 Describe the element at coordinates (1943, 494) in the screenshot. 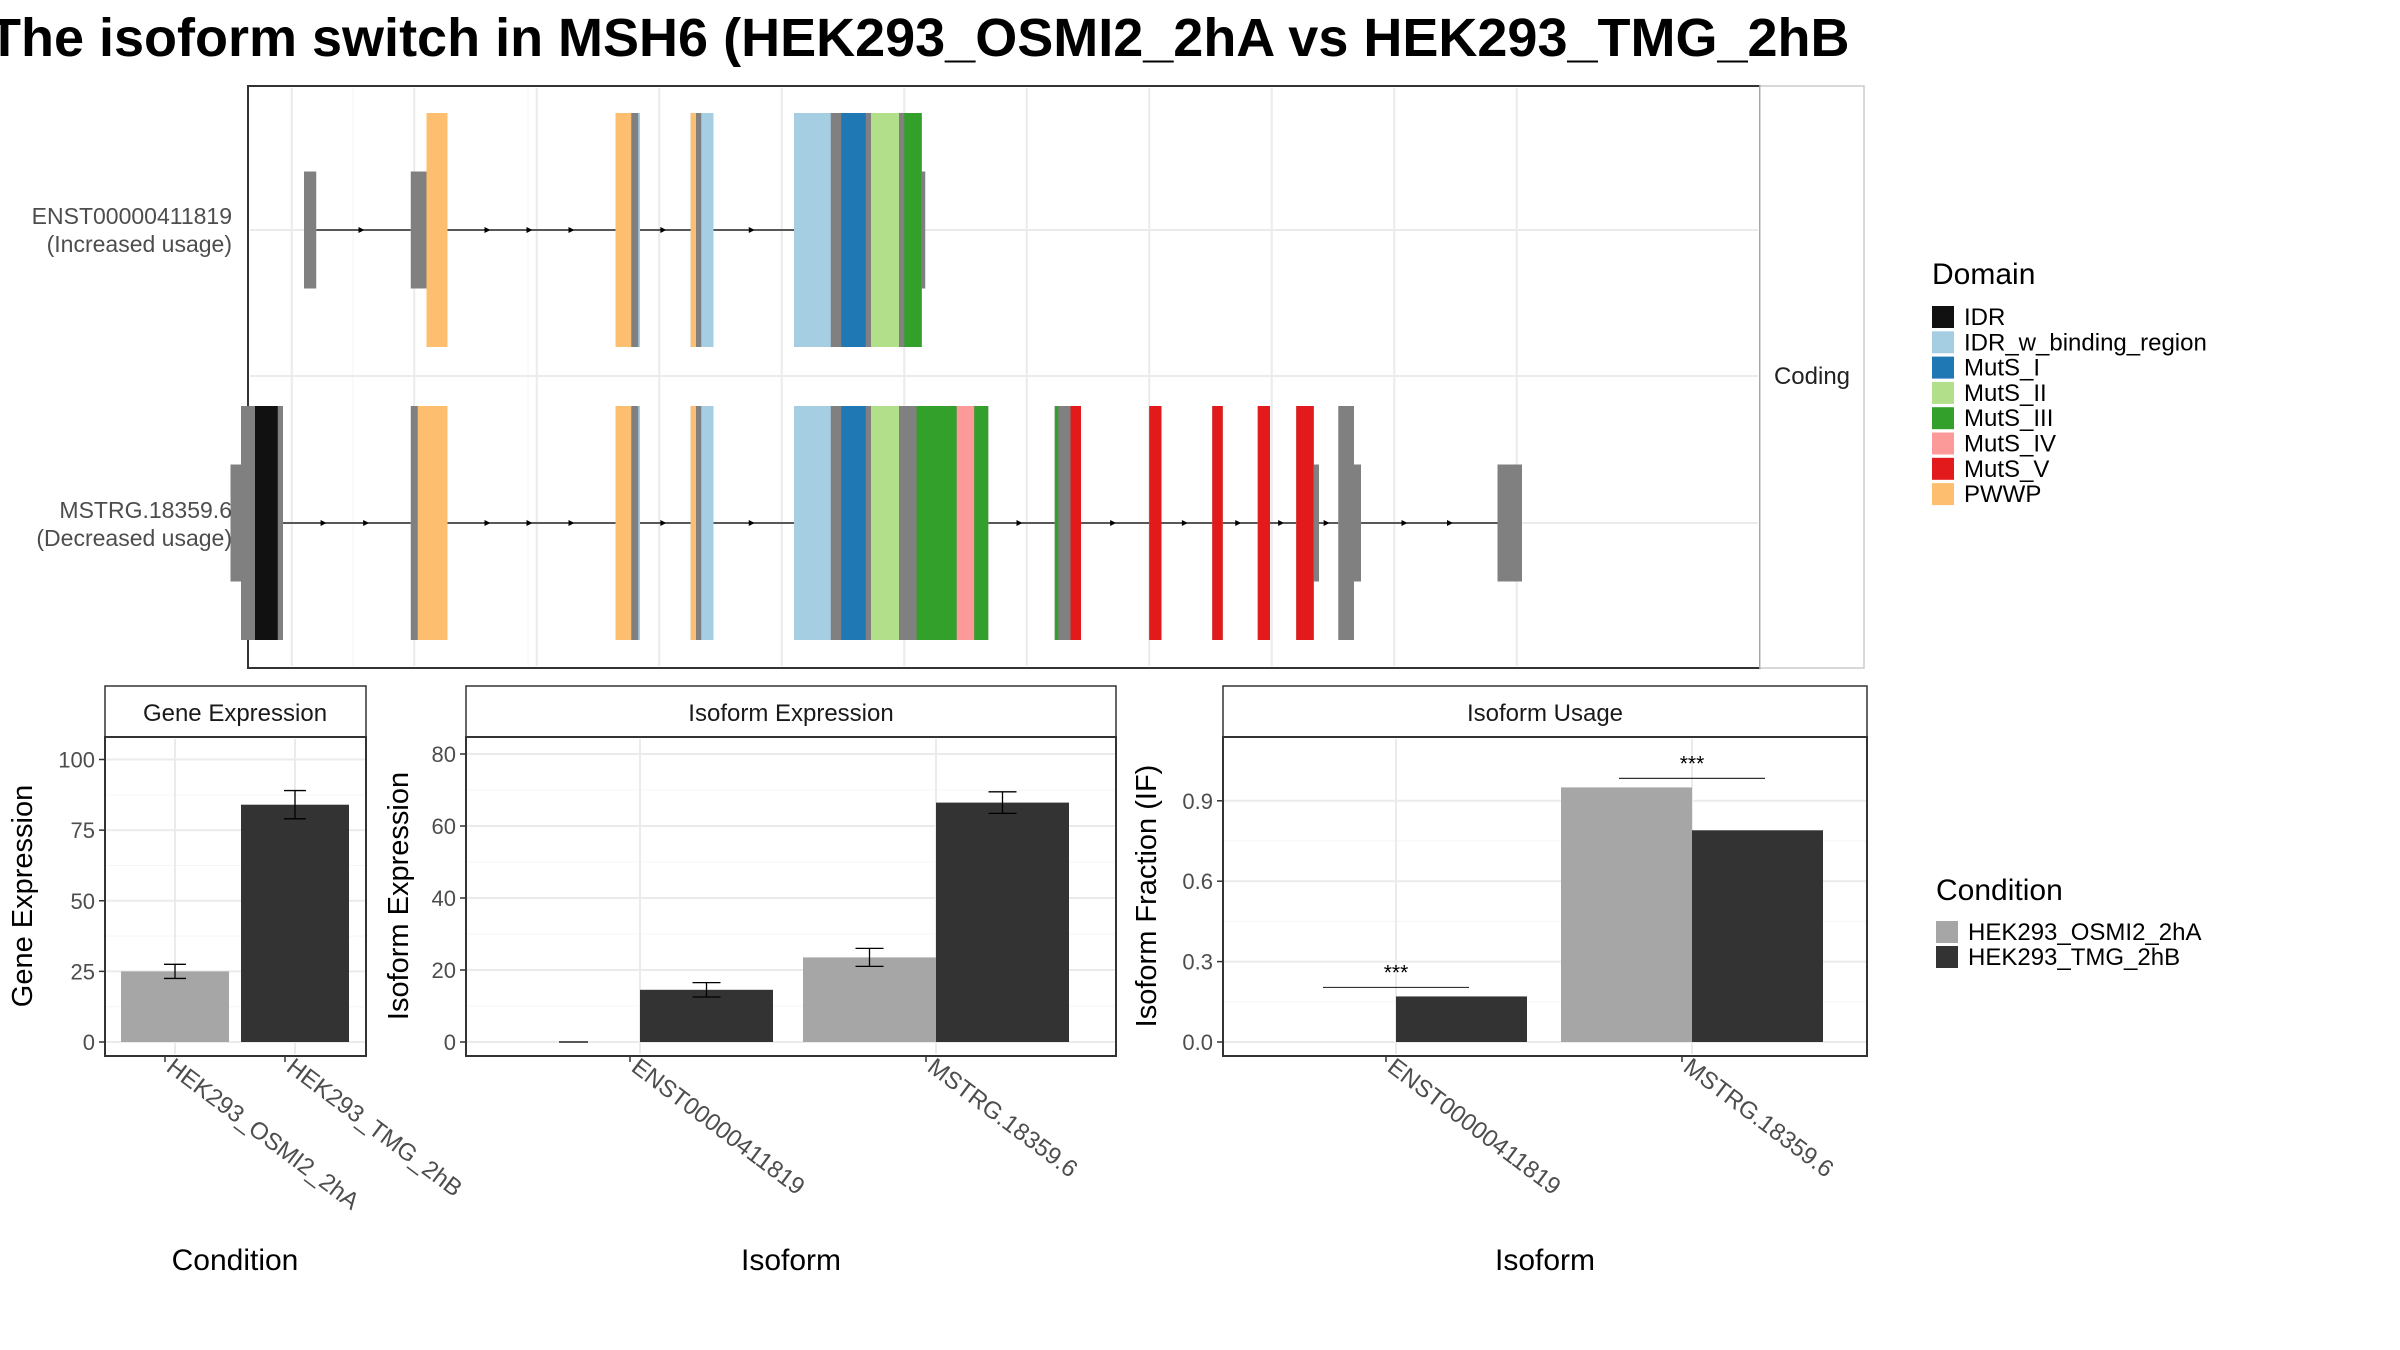

I see `legend-key-pwwp` at that location.